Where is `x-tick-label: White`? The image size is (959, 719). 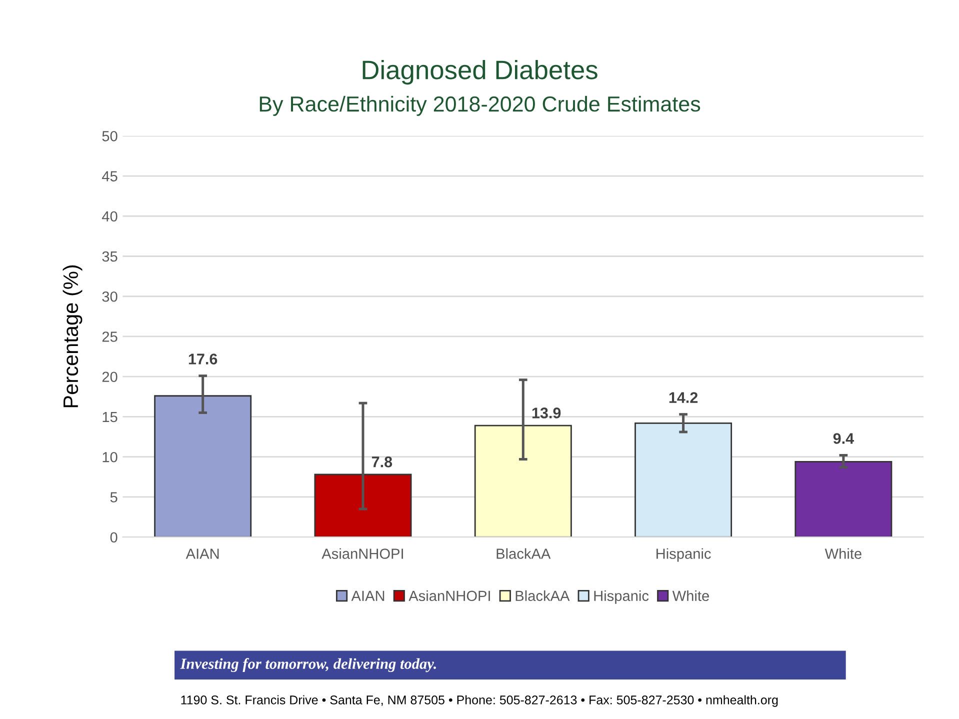
x-tick-label: White is located at coordinates (843, 553).